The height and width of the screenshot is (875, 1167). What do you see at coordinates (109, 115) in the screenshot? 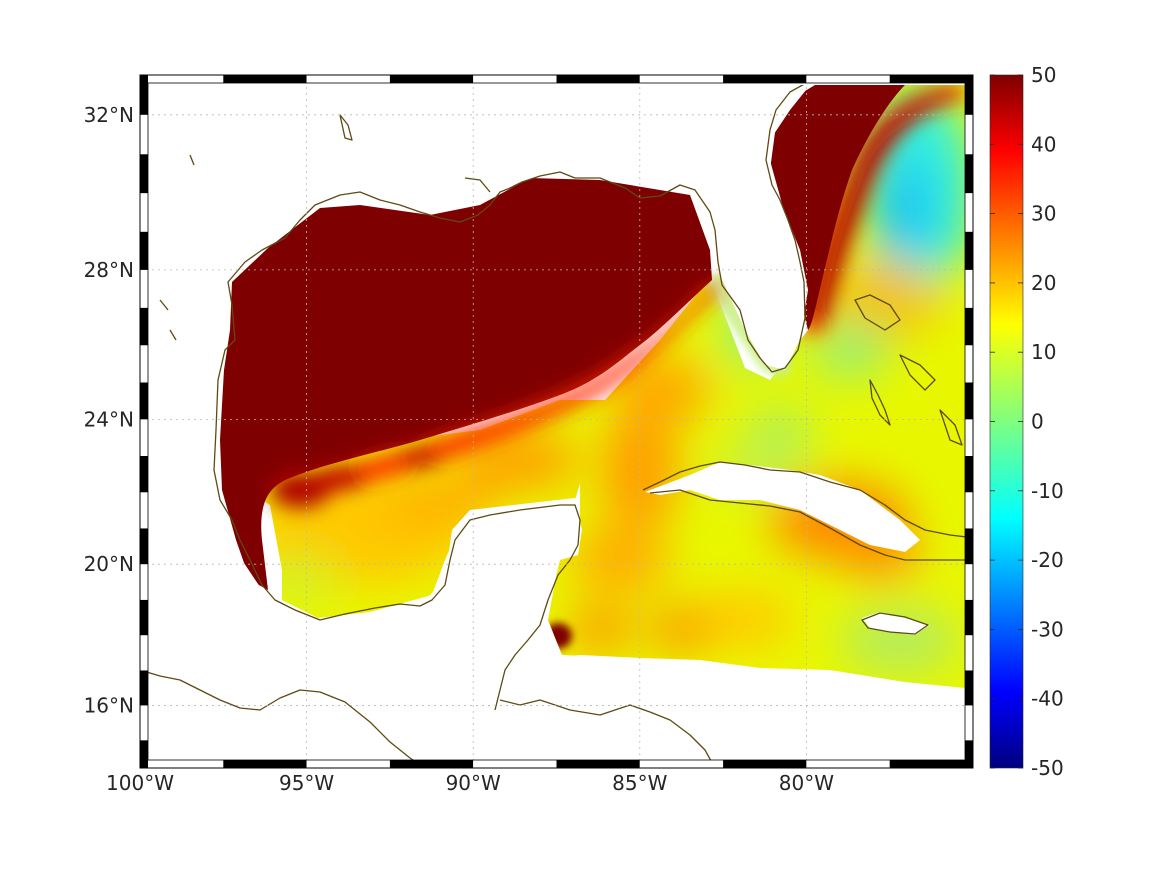
I see `latitude-label: 32°N` at bounding box center [109, 115].